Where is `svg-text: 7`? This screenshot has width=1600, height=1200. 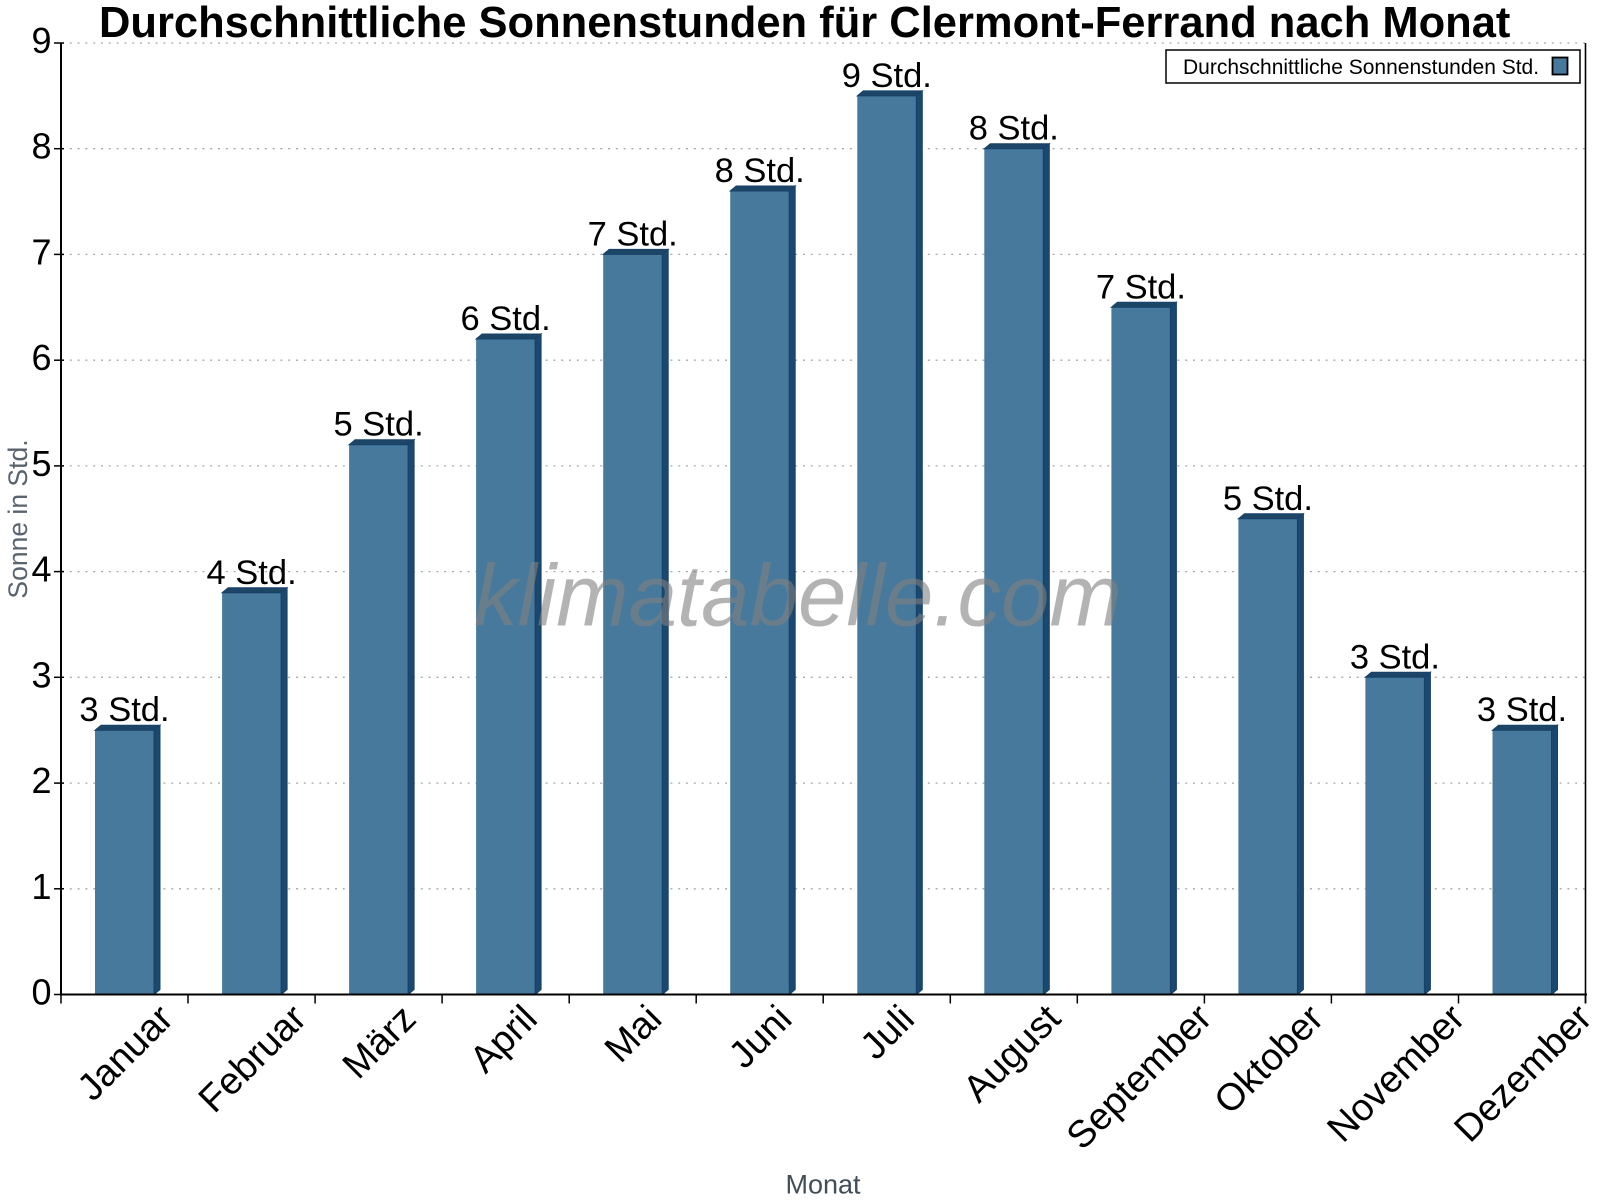
svg-text: 7 is located at coordinates (41, 251).